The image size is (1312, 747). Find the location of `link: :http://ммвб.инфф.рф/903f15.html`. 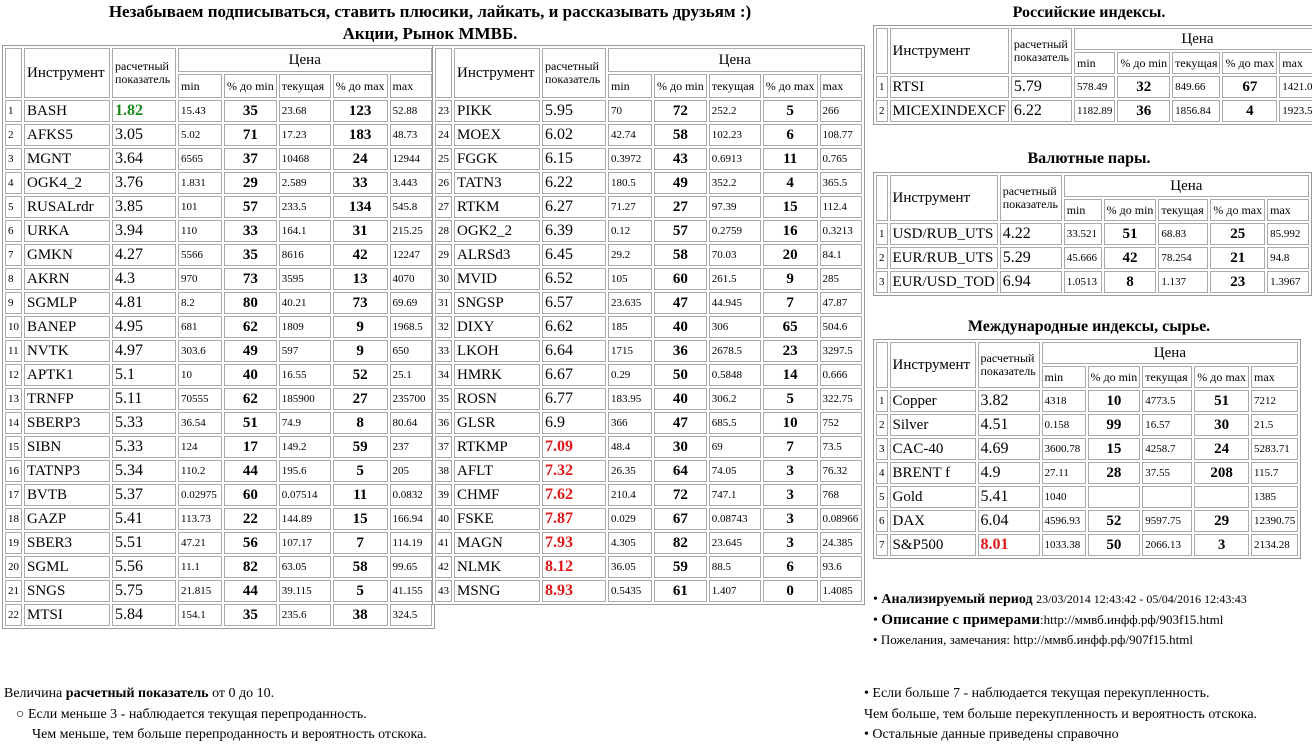

link: :http://ммвб.инфф.рф/903f15.html is located at coordinates (1132, 619).